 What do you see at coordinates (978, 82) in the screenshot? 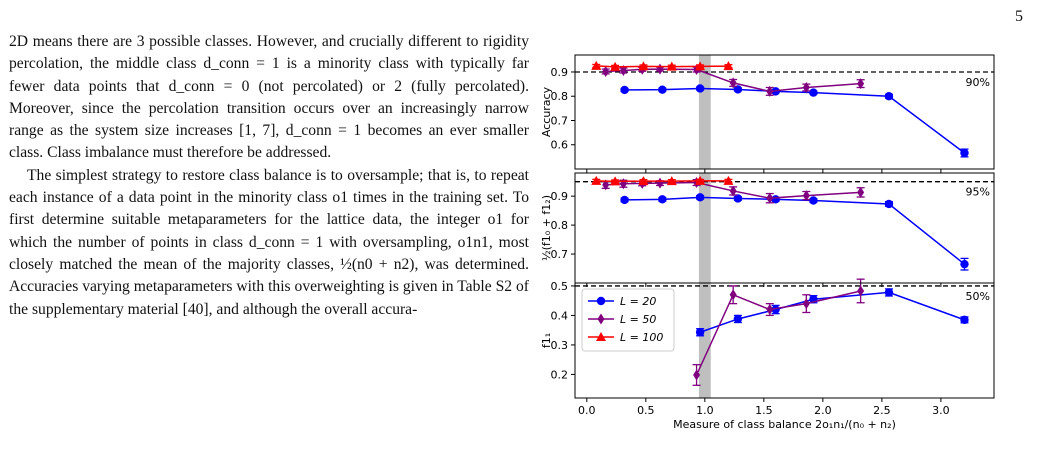
I see `reference-label: 90%` at bounding box center [978, 82].